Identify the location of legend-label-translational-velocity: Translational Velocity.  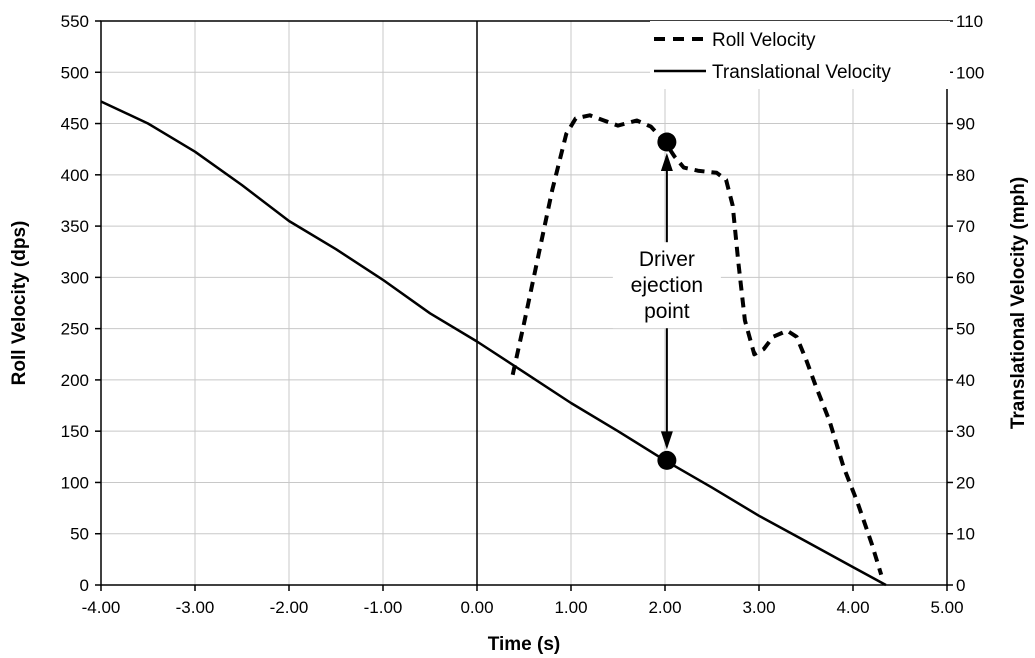
(801, 72).